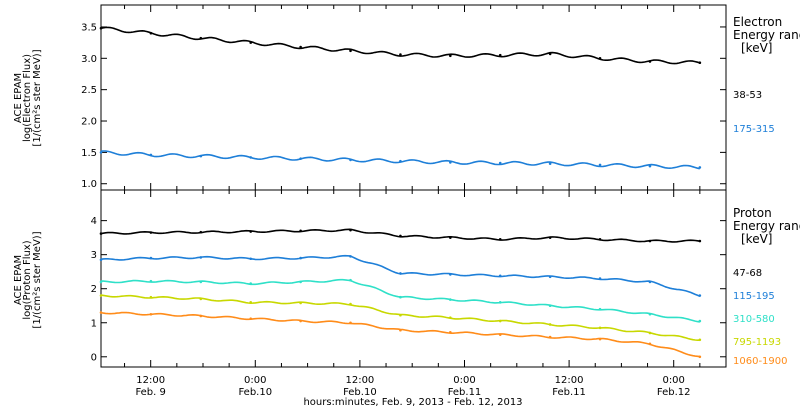  What do you see at coordinates (89, 59) in the screenshot?
I see `electron-ytick-label: 3.0` at bounding box center [89, 59].